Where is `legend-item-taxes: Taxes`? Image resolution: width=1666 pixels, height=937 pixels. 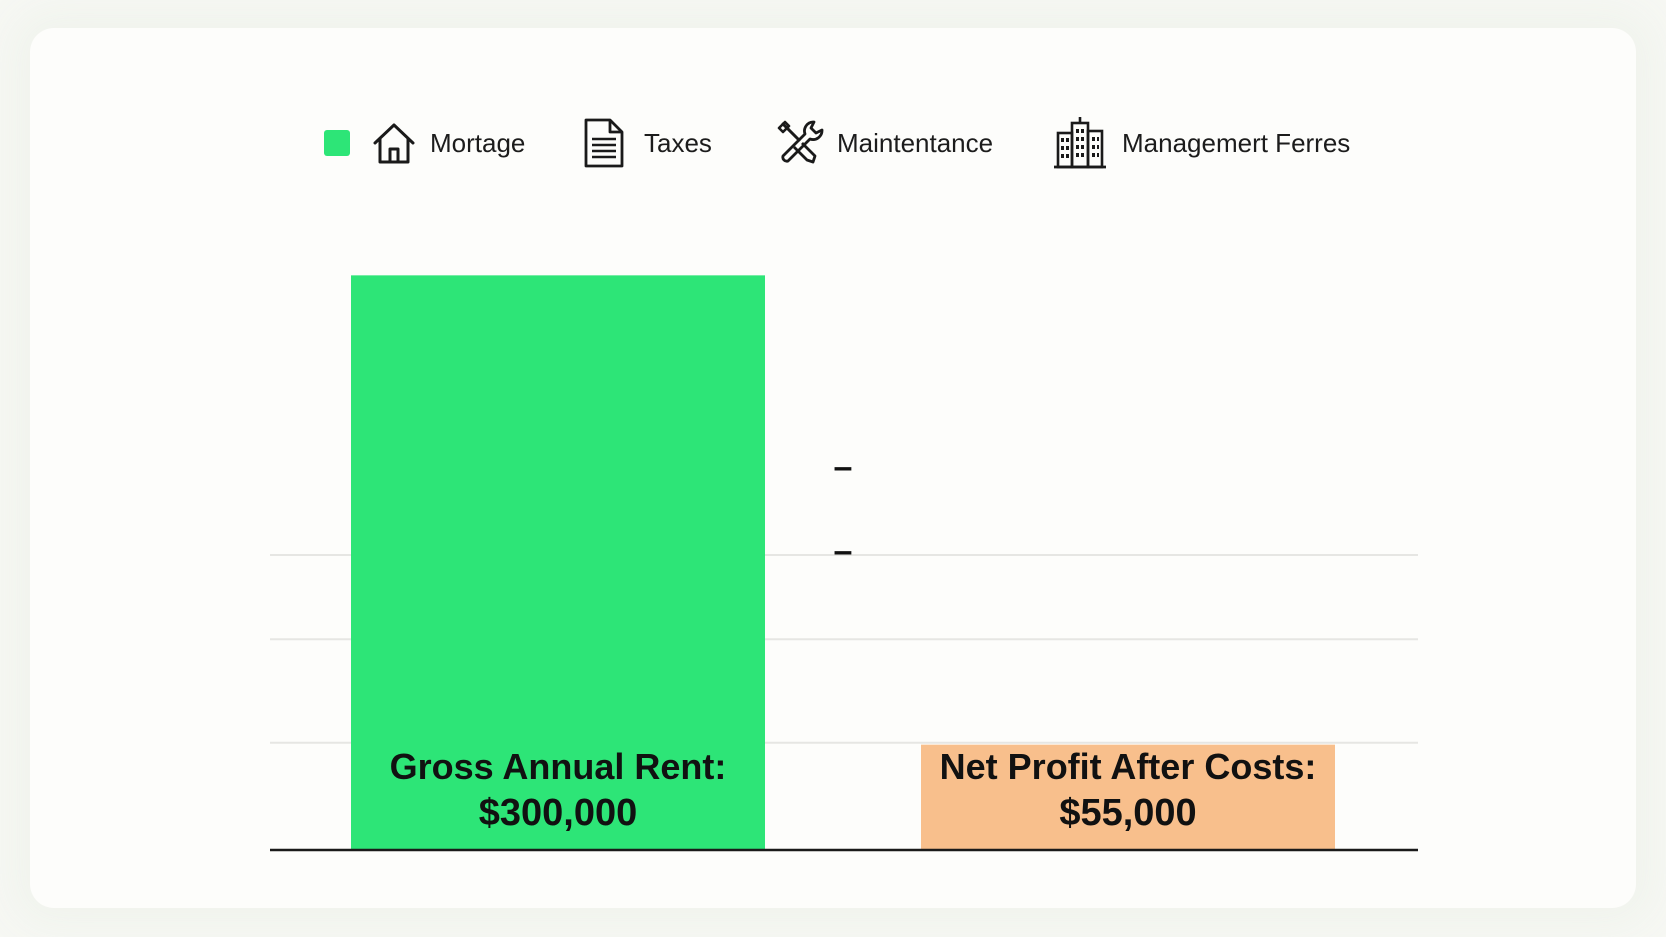
legend-item-taxes: Taxes is located at coordinates (647, 143).